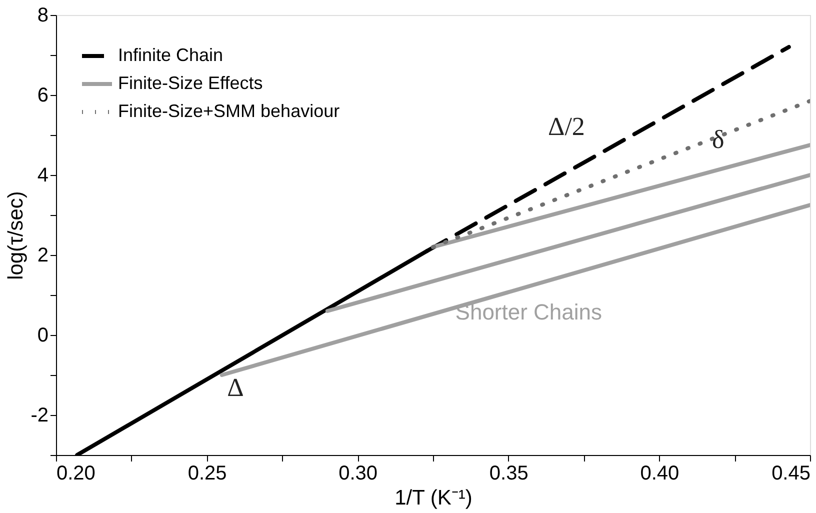 The height and width of the screenshot is (513, 816). I want to click on y-tick-label: 2, so click(42, 255).